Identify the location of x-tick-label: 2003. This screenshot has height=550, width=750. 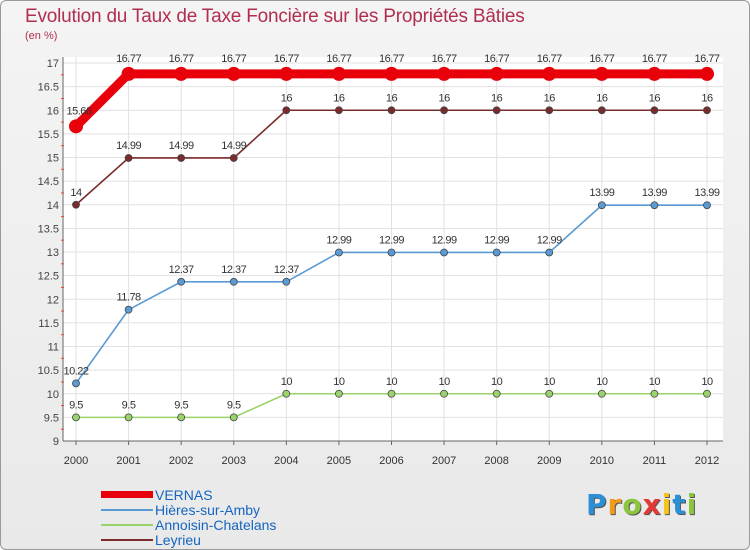
(234, 461).